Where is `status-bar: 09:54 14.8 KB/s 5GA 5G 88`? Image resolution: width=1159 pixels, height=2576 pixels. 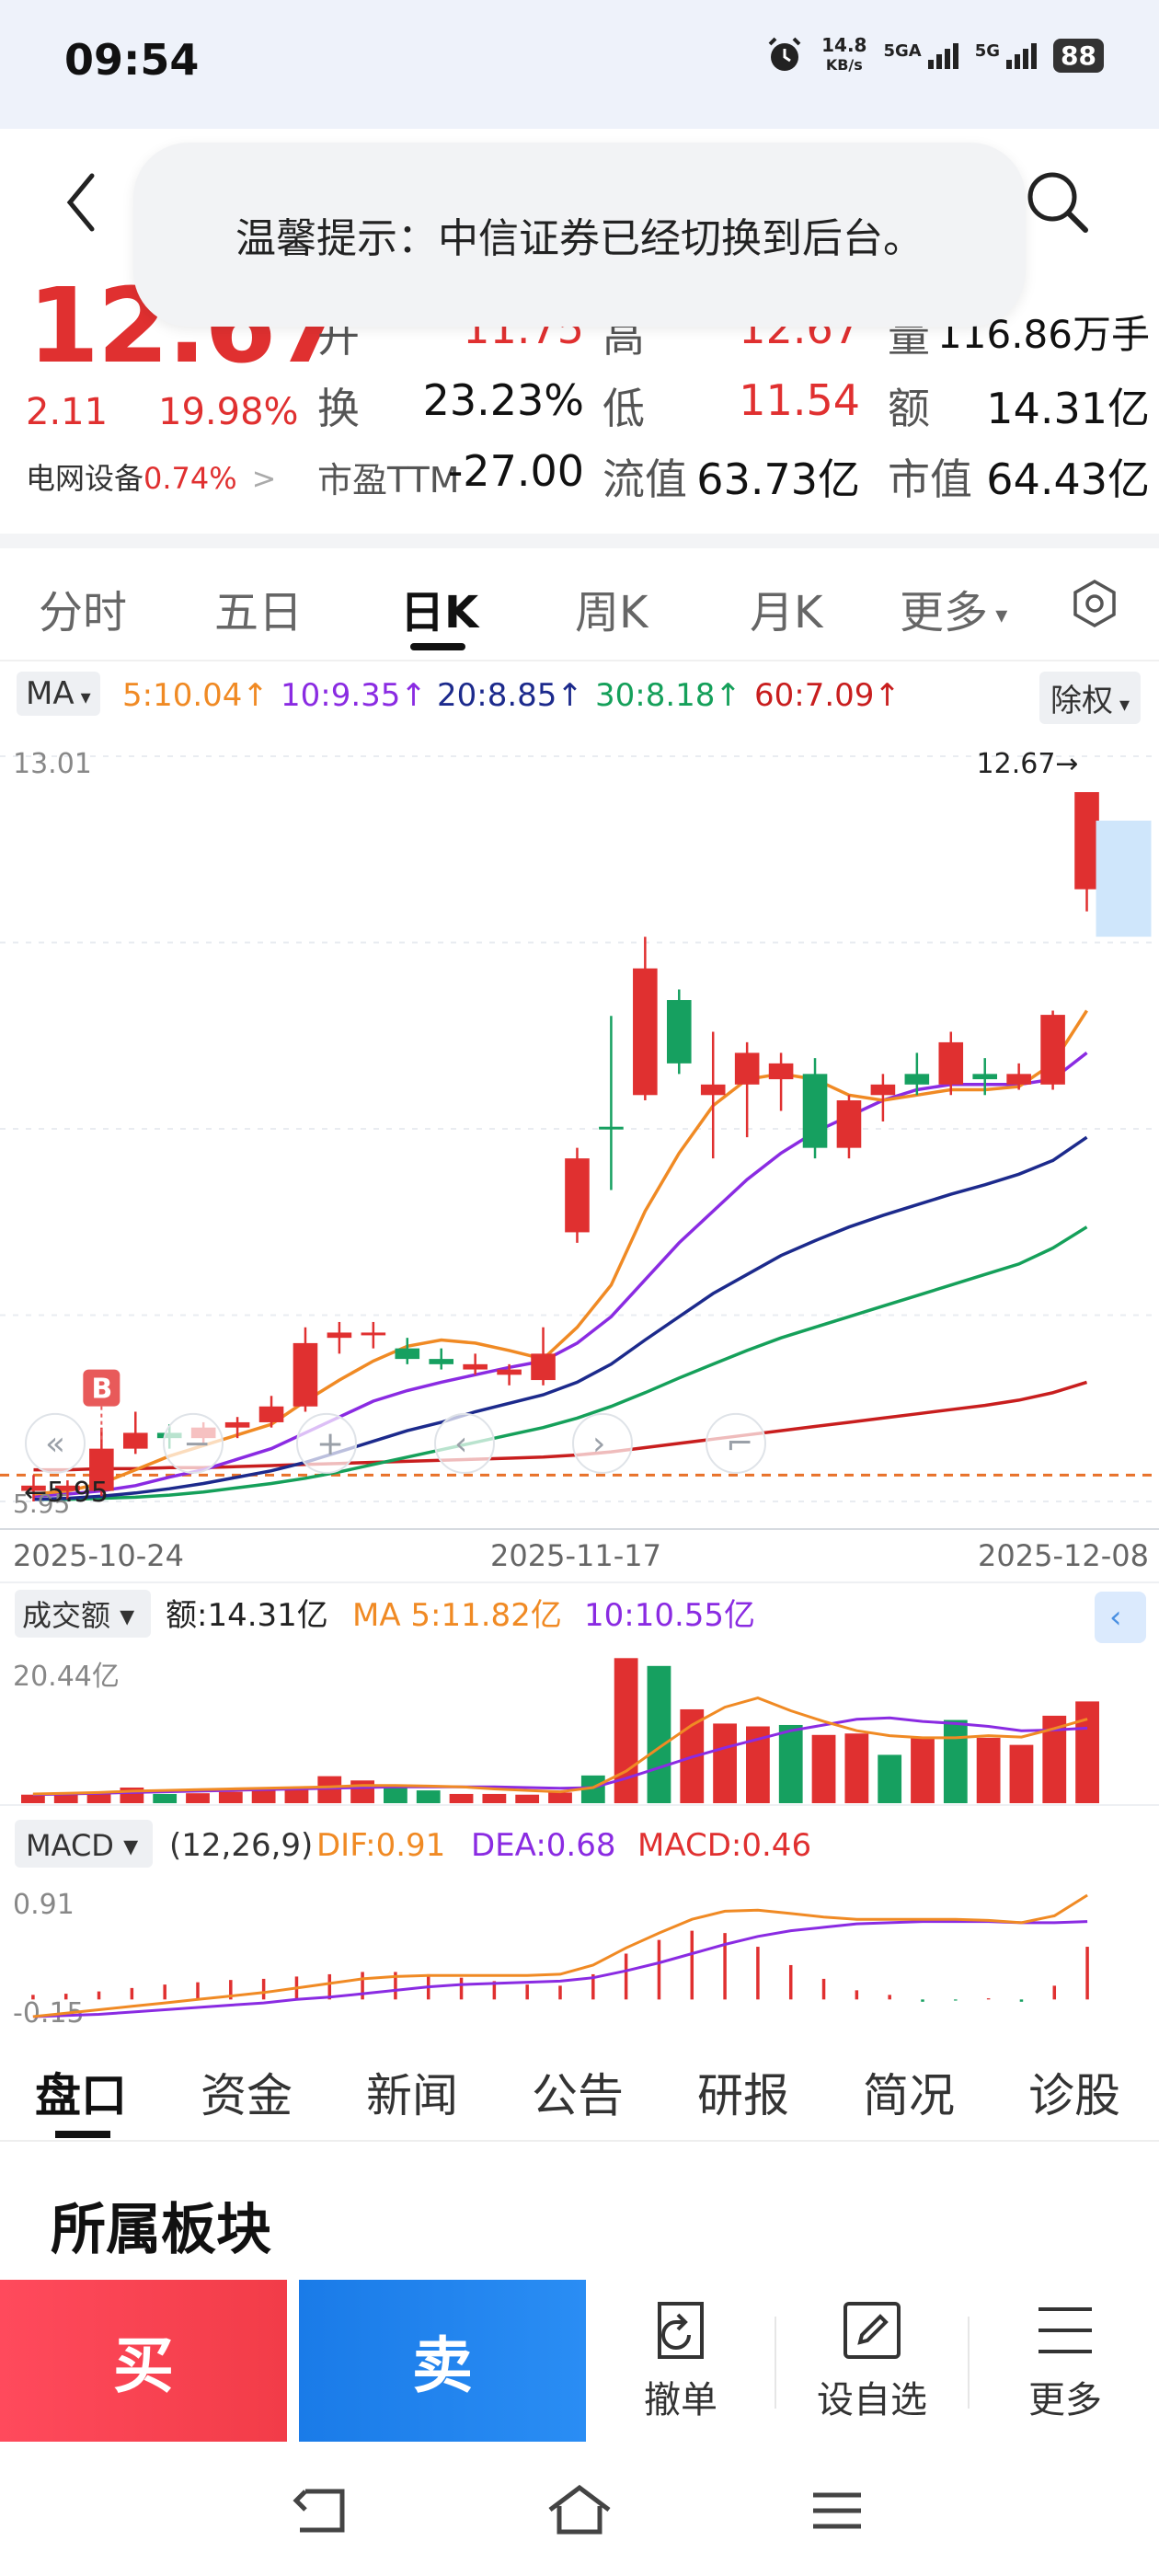
status-bar: 09:54 14.8 KB/s 5GA 5G 88 is located at coordinates (579, 64).